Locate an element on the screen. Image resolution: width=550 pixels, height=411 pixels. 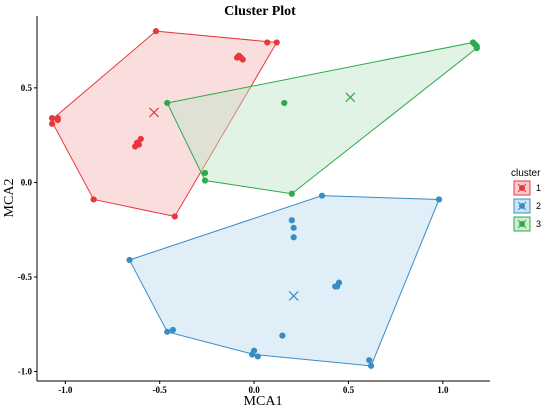
x-tick-label: 0.0 is located at coordinates (254, 390).